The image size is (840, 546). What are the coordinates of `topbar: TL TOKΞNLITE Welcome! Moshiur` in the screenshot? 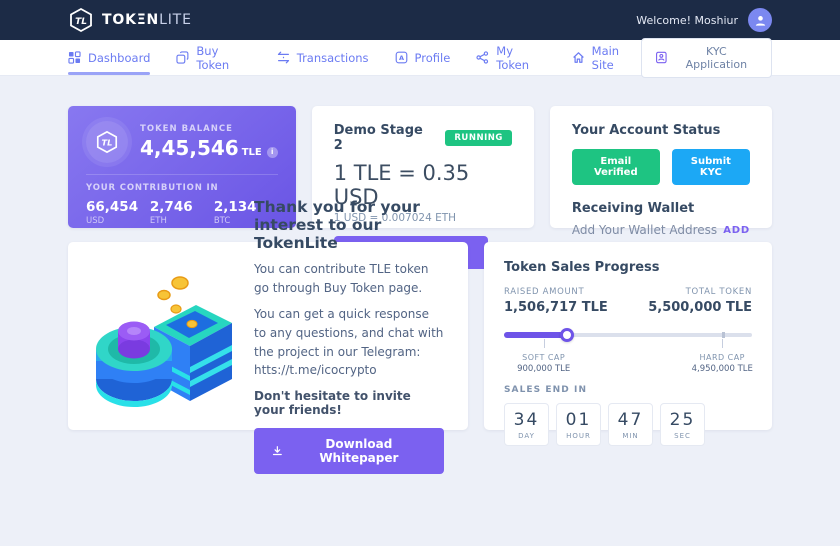 It's located at (420, 20).